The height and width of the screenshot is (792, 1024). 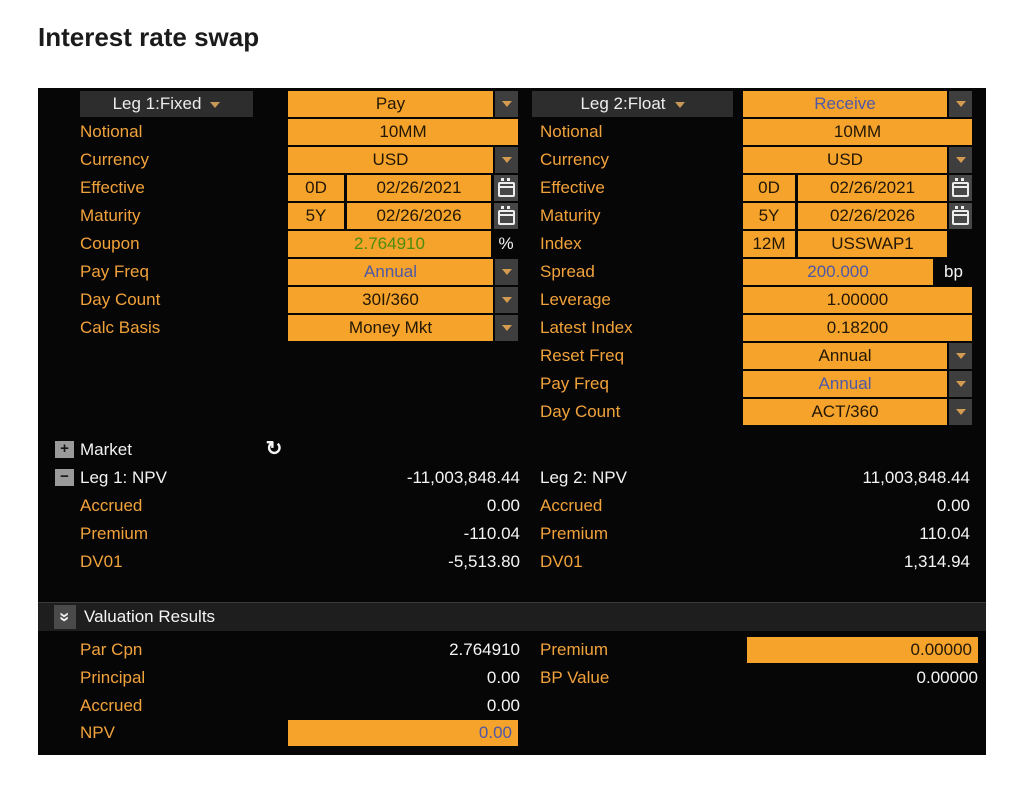 I want to click on leg2-maturity-tenor-field: 5Y, so click(x=769, y=216).